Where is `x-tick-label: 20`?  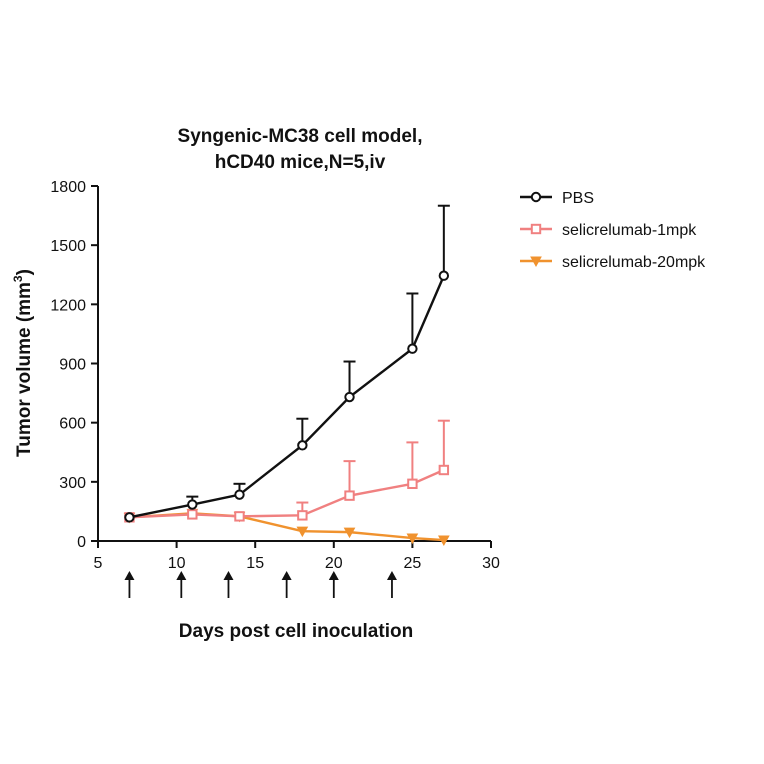 x-tick-label: 20 is located at coordinates (334, 563).